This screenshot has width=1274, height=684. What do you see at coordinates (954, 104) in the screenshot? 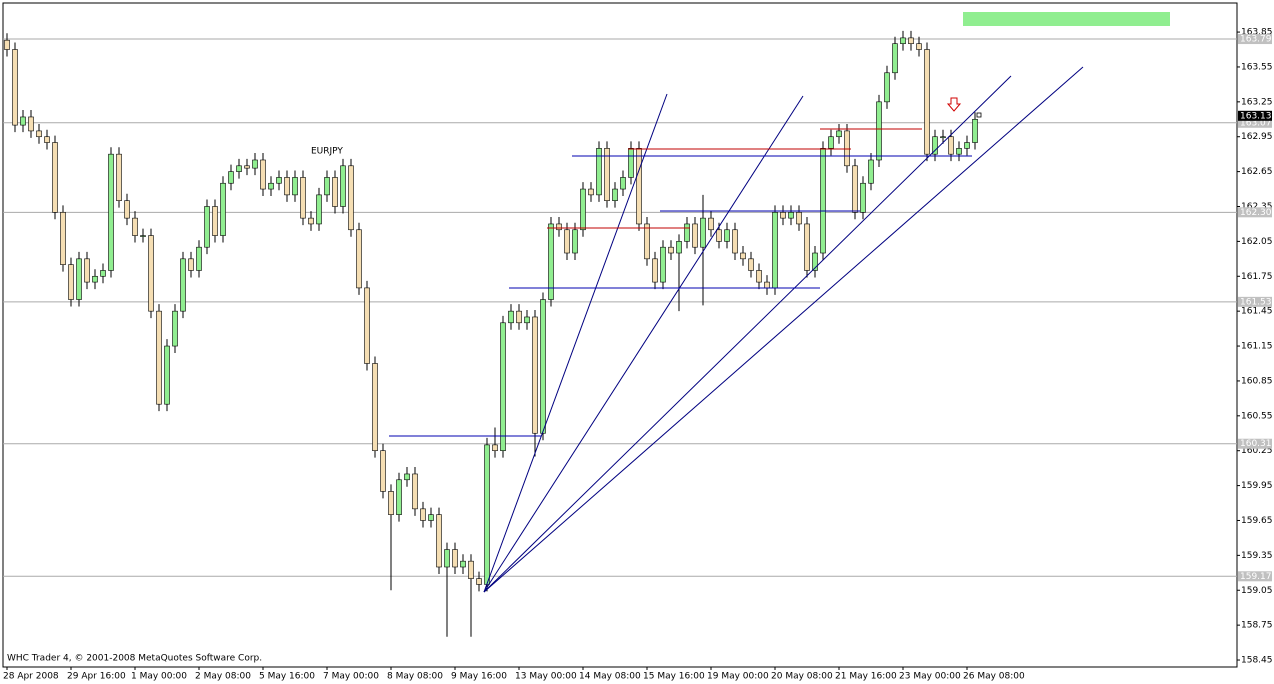
I see `down-arrow` at bounding box center [954, 104].